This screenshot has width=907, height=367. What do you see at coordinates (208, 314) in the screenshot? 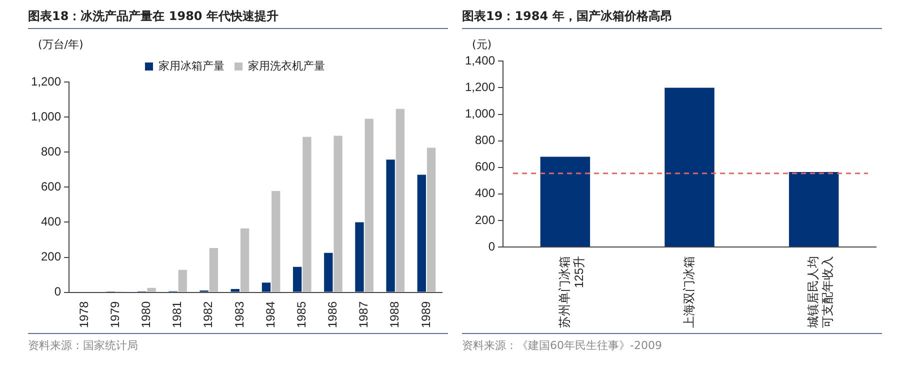
I see `x-tick-label: 1982` at bounding box center [208, 314].